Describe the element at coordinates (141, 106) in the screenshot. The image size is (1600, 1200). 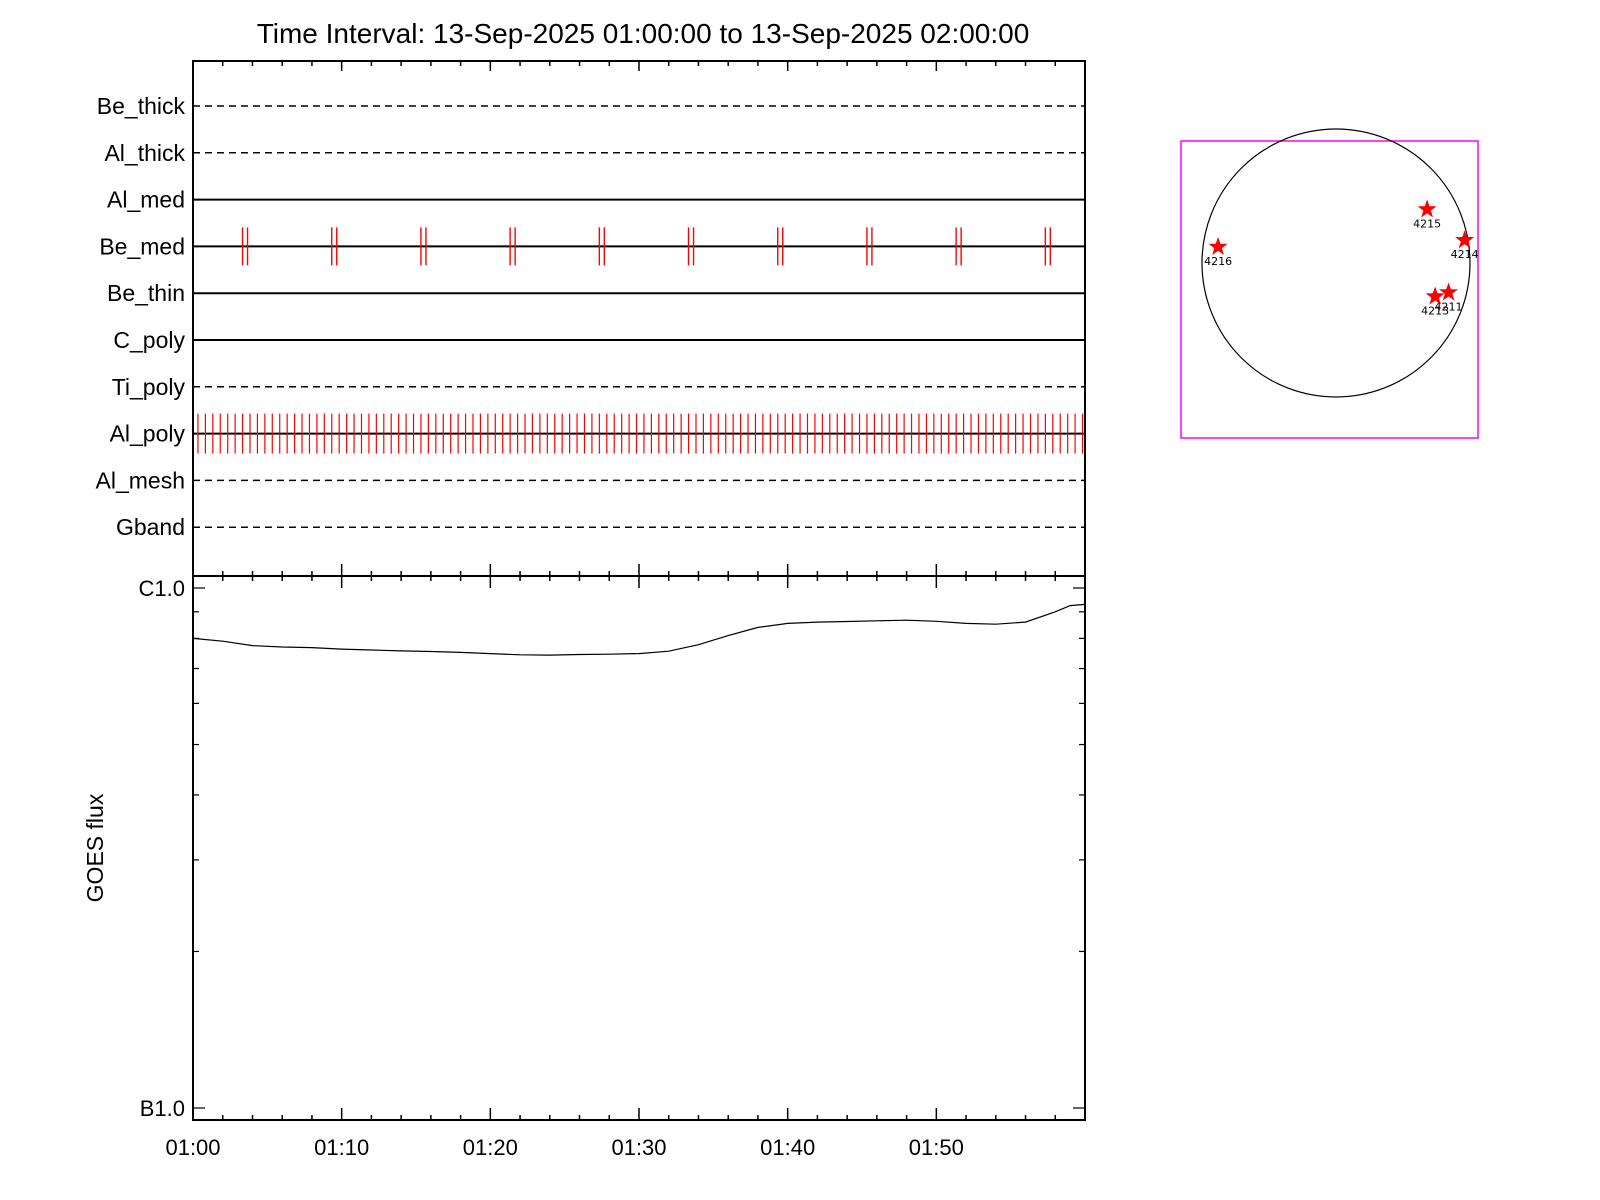
I see `filter-label: Be_thick` at that location.